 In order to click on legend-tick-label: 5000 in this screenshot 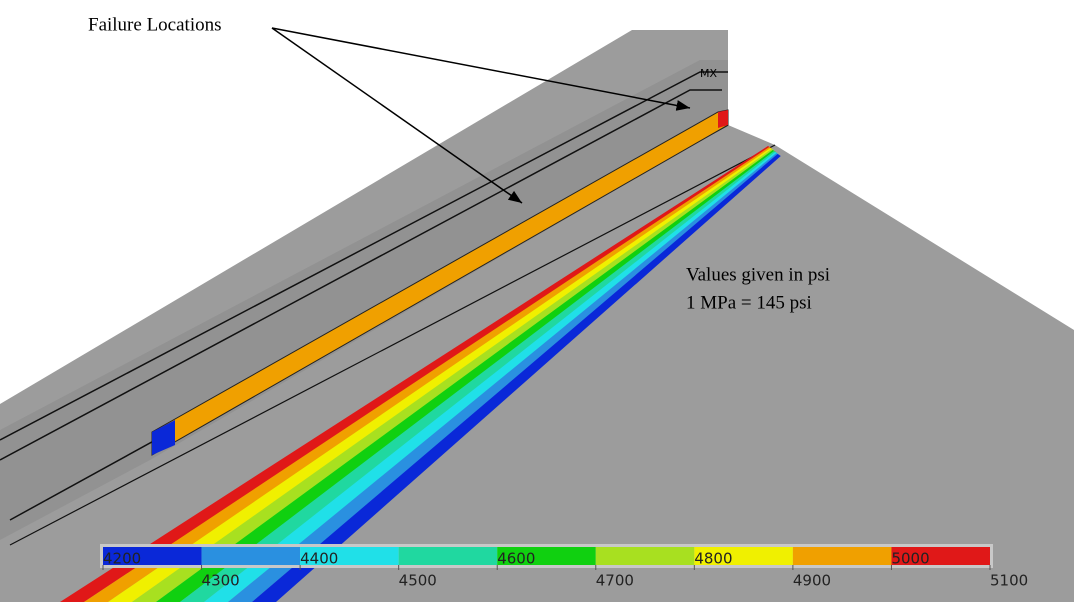, I will do `click(910, 559)`.